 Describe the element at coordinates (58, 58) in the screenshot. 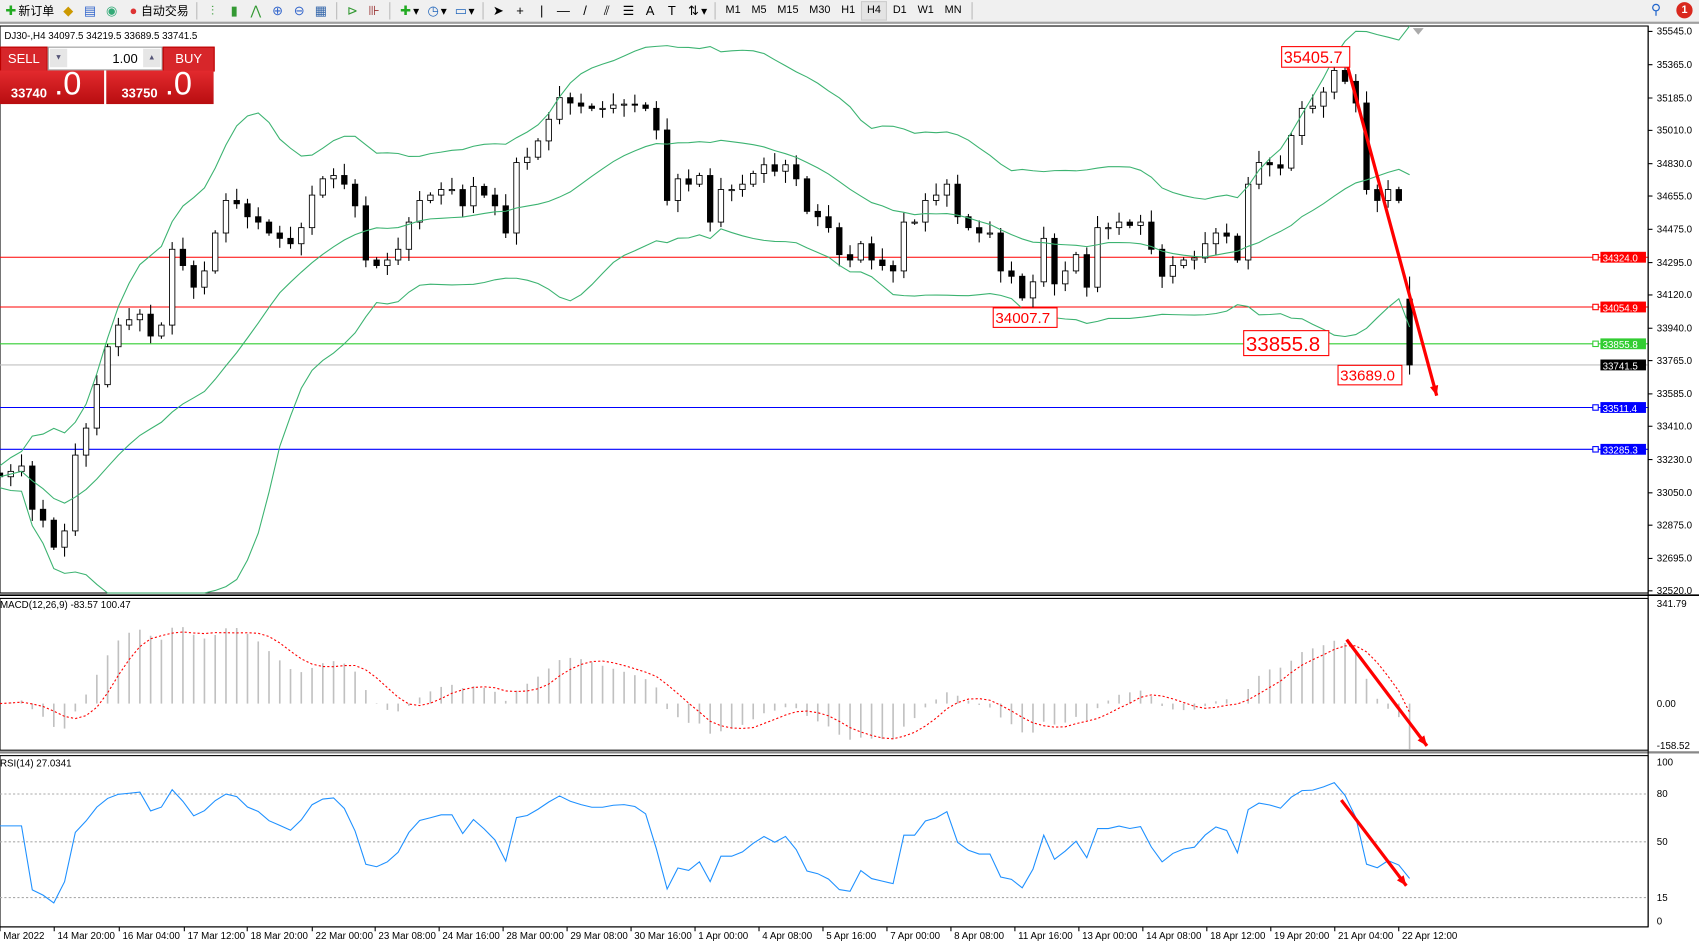

I see `lot-decrease-button: ▼` at that location.